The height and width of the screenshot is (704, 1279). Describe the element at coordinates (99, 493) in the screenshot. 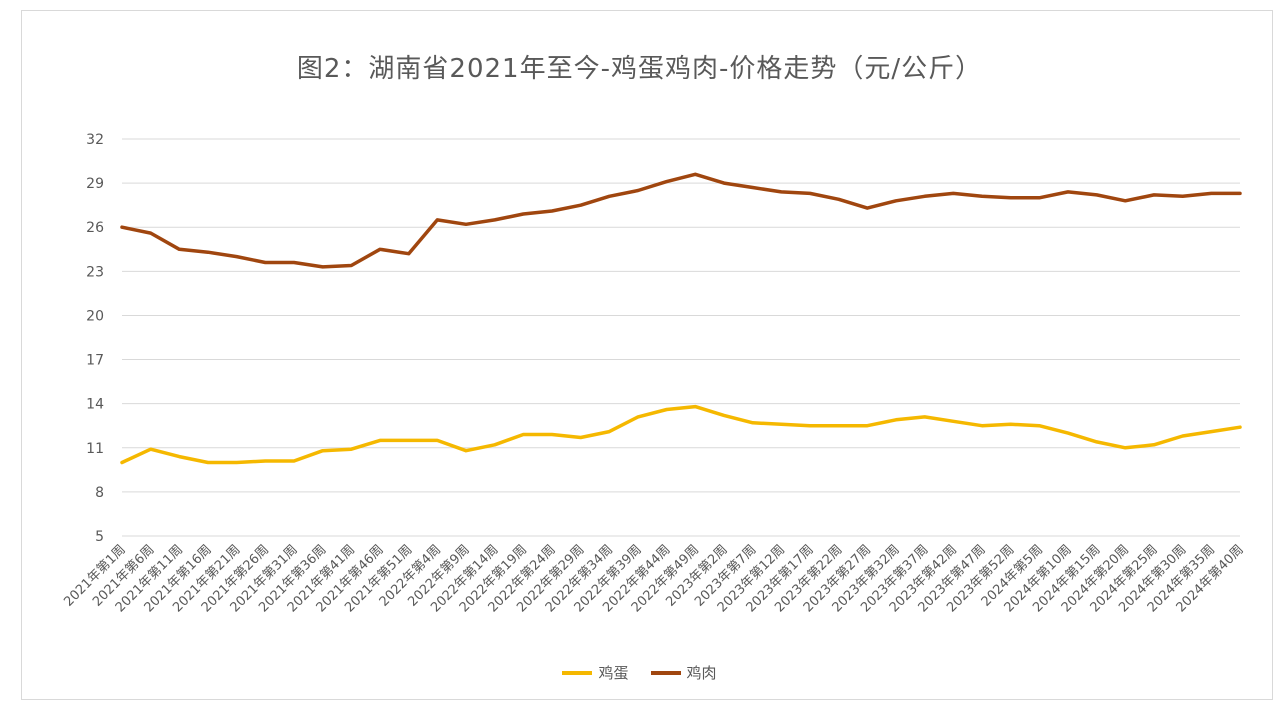

I see `y-tick-label: 8` at that location.